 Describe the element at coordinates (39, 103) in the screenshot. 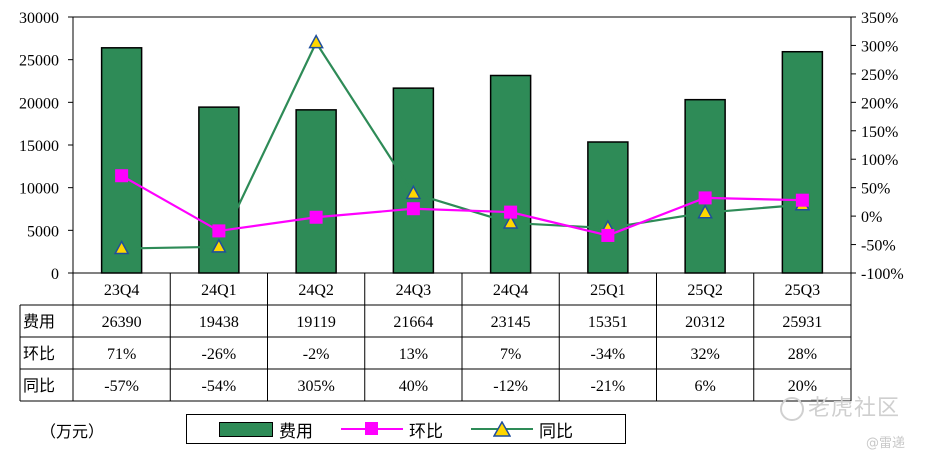

I see `left-axis-tick-label: 20000` at that location.